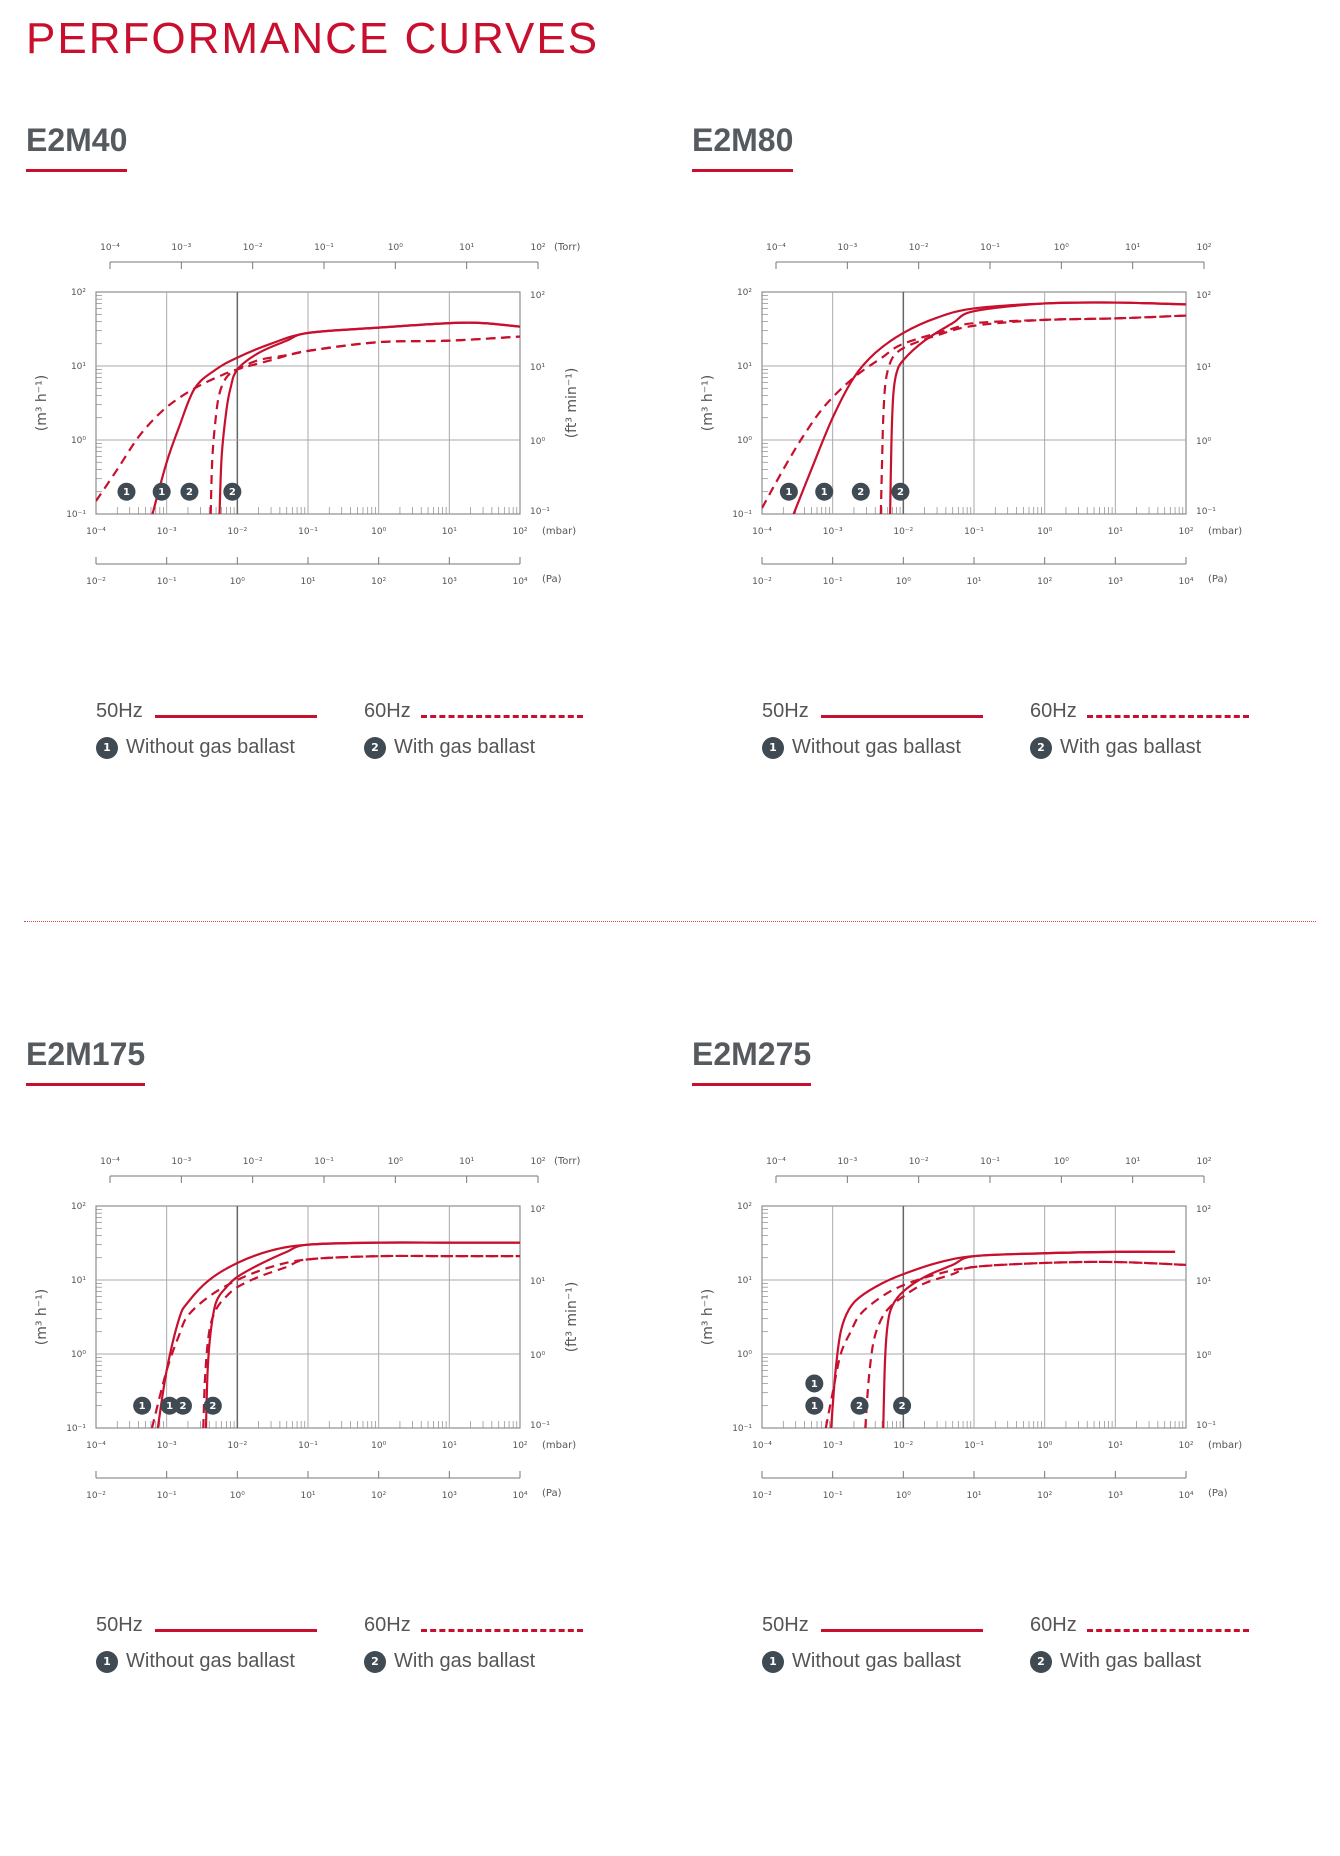 This screenshot has height=1856, width=1340. I want to click on page-title: PERFORMANCE CURVES, so click(313, 38).